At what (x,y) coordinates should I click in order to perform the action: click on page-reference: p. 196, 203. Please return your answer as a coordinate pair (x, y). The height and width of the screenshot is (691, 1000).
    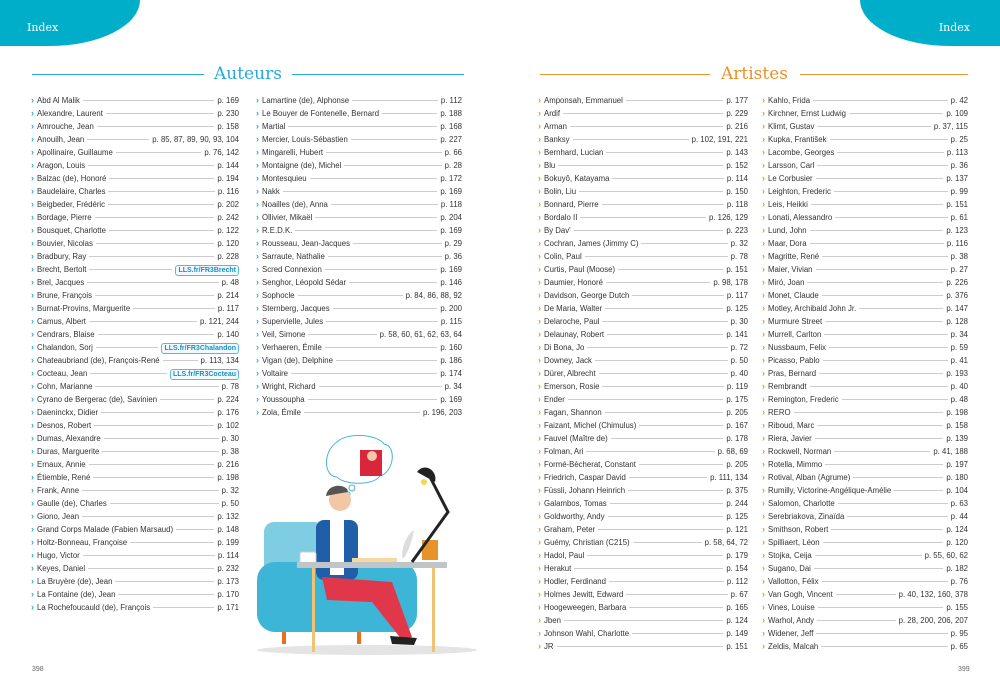
    Looking at the image, I should click on (442, 412).